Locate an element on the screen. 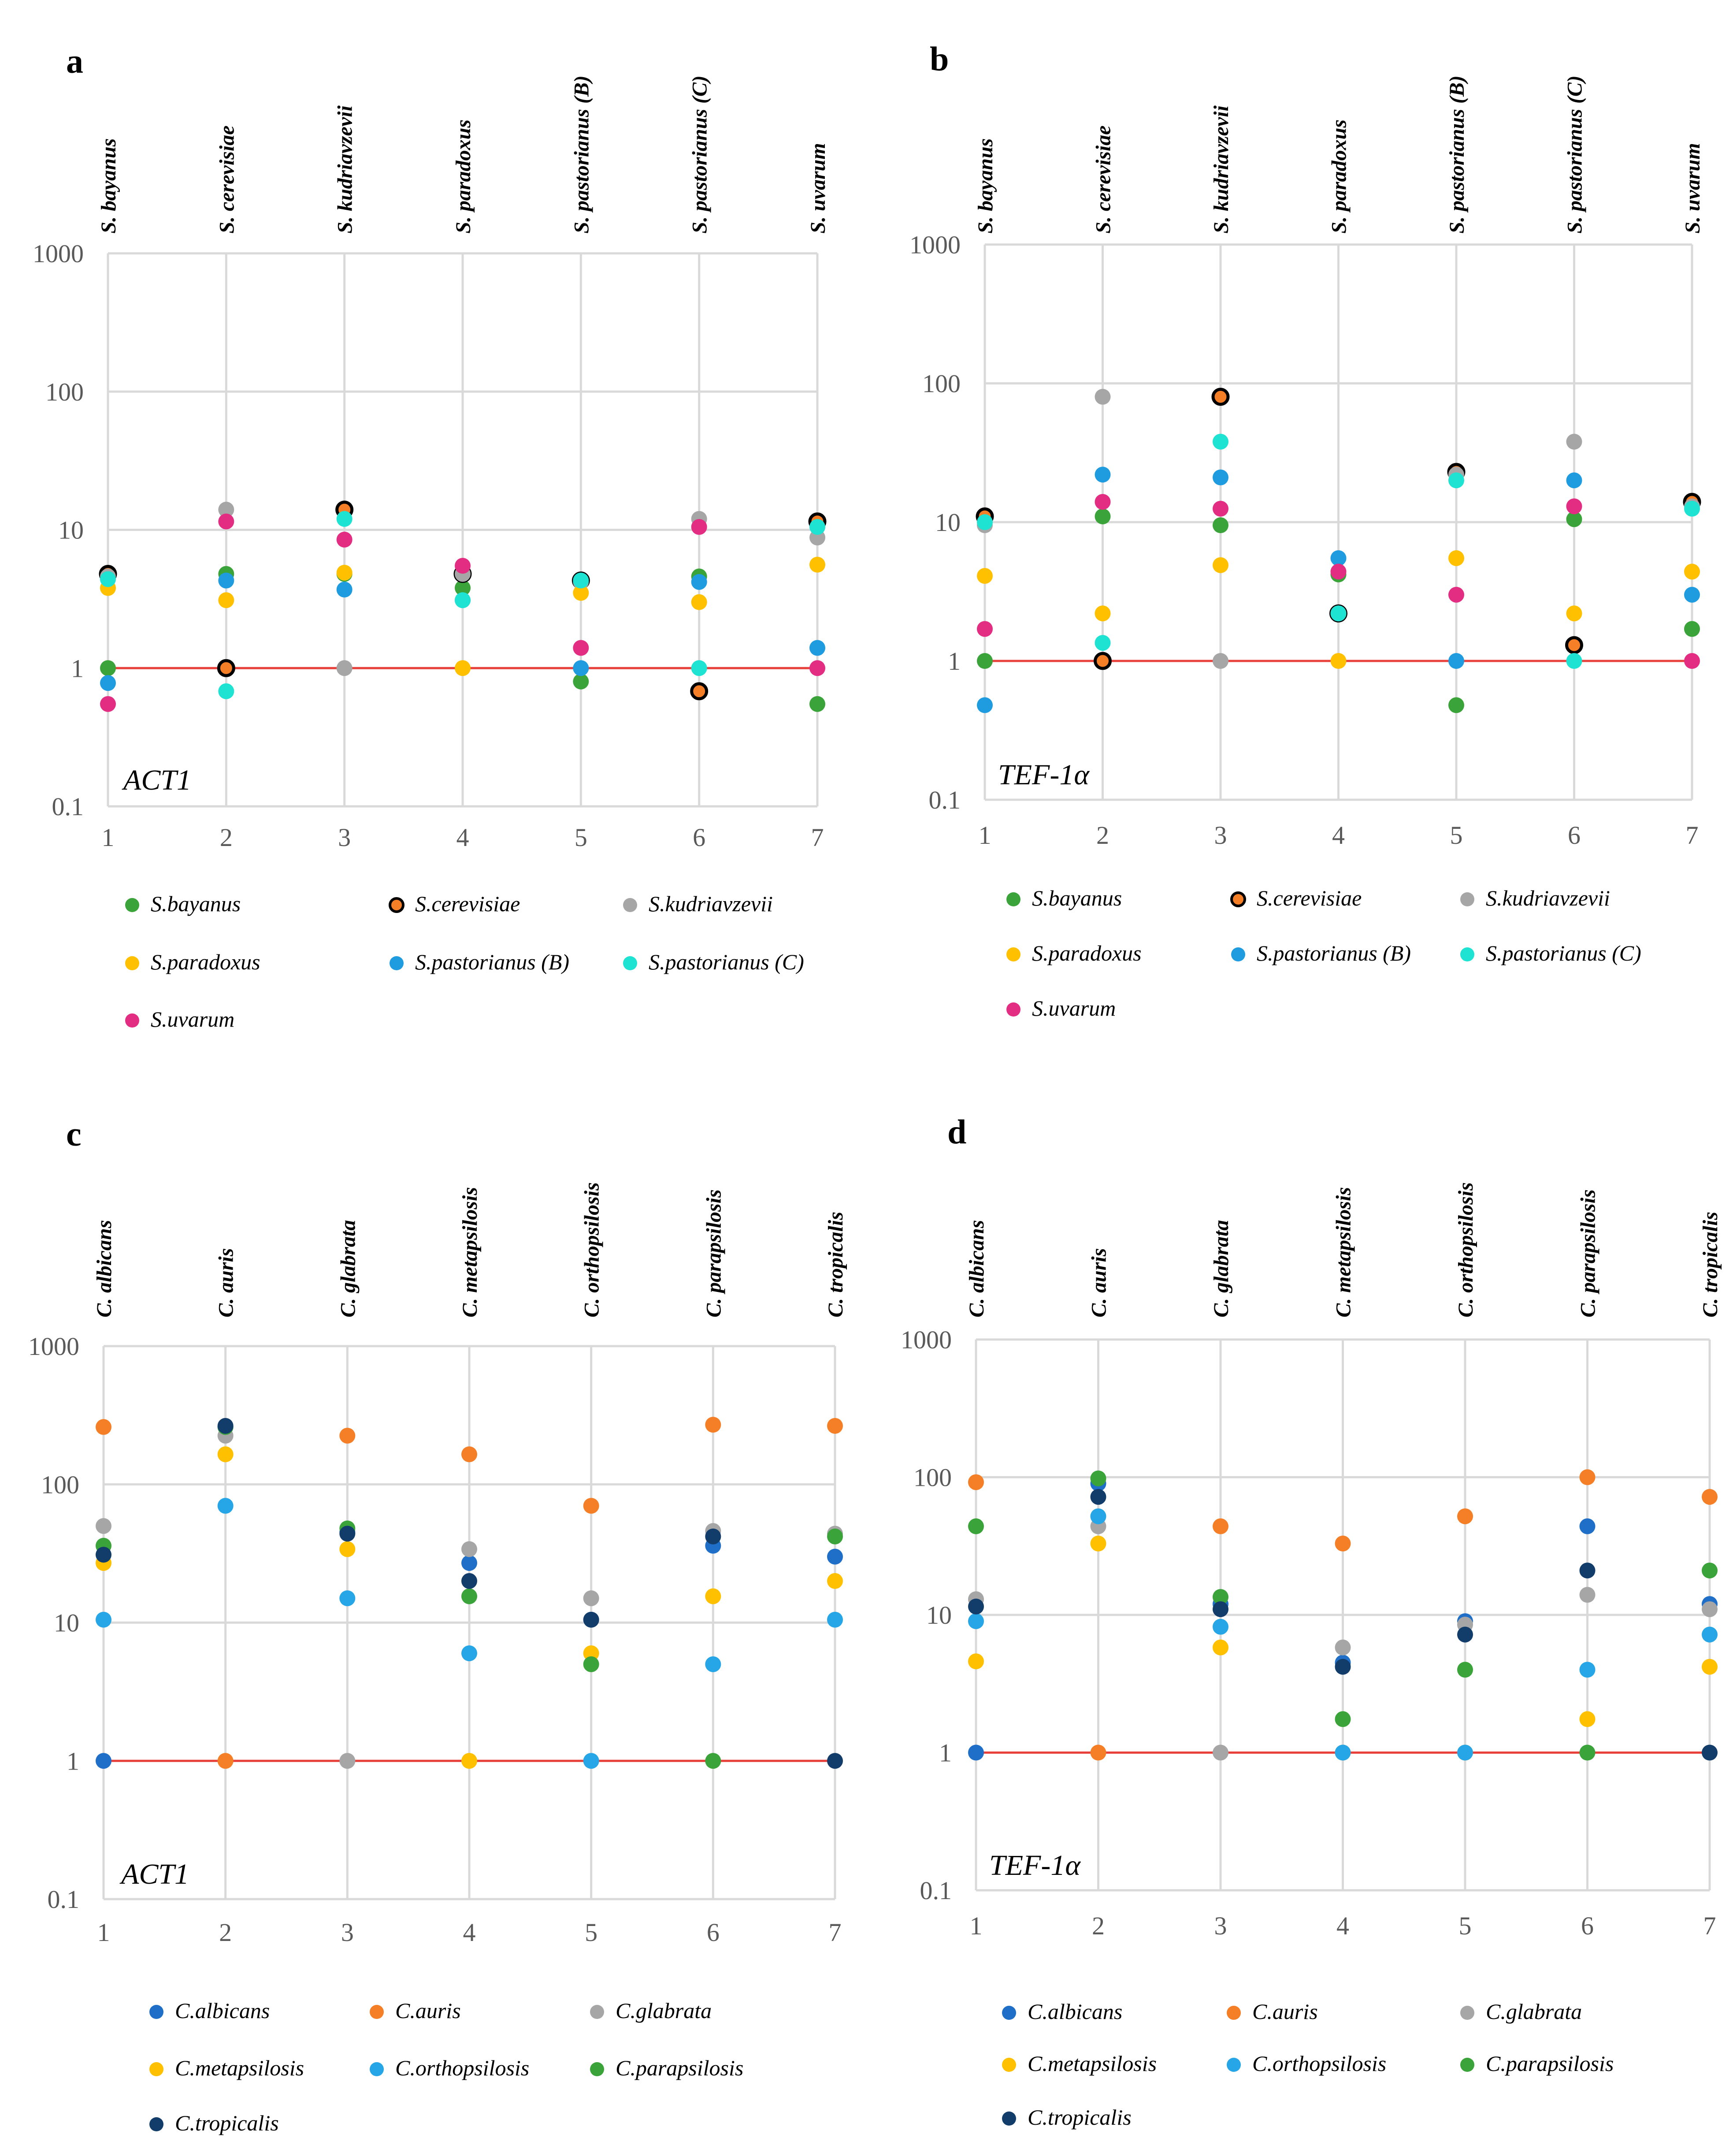 The height and width of the screenshot is (2156, 1733). legend-label: S.uvarum is located at coordinates (1074, 1008).